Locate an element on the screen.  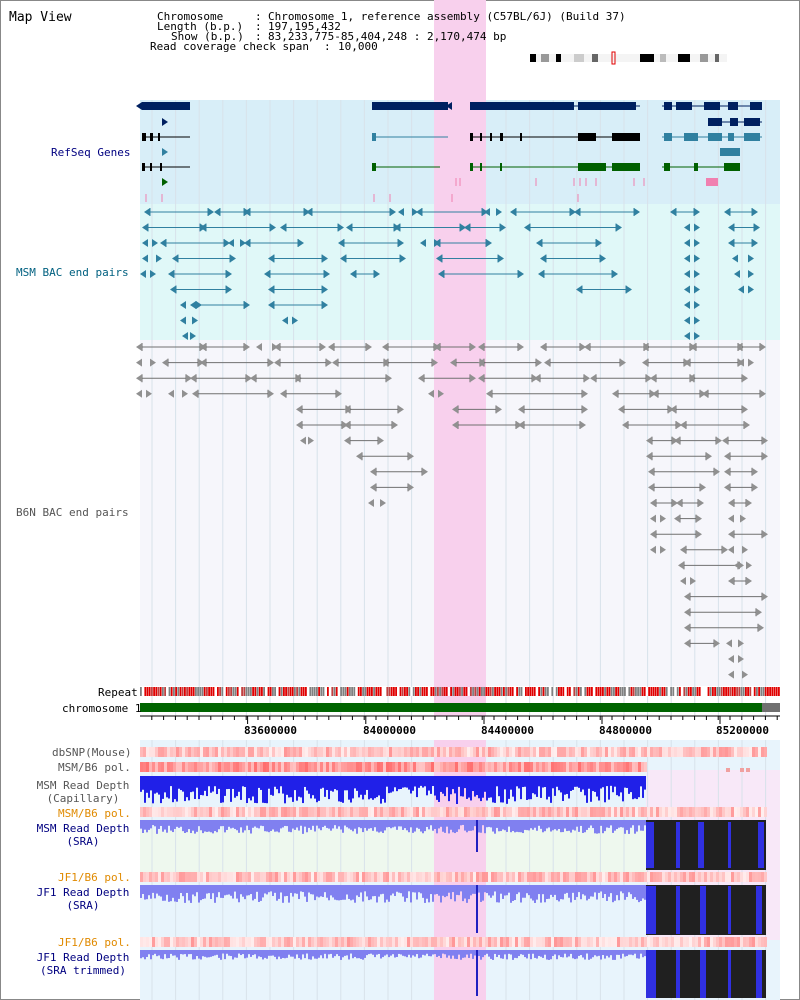
track-label-b6n-bac: B6N BAC end pairs is located at coordinates (72, 512).